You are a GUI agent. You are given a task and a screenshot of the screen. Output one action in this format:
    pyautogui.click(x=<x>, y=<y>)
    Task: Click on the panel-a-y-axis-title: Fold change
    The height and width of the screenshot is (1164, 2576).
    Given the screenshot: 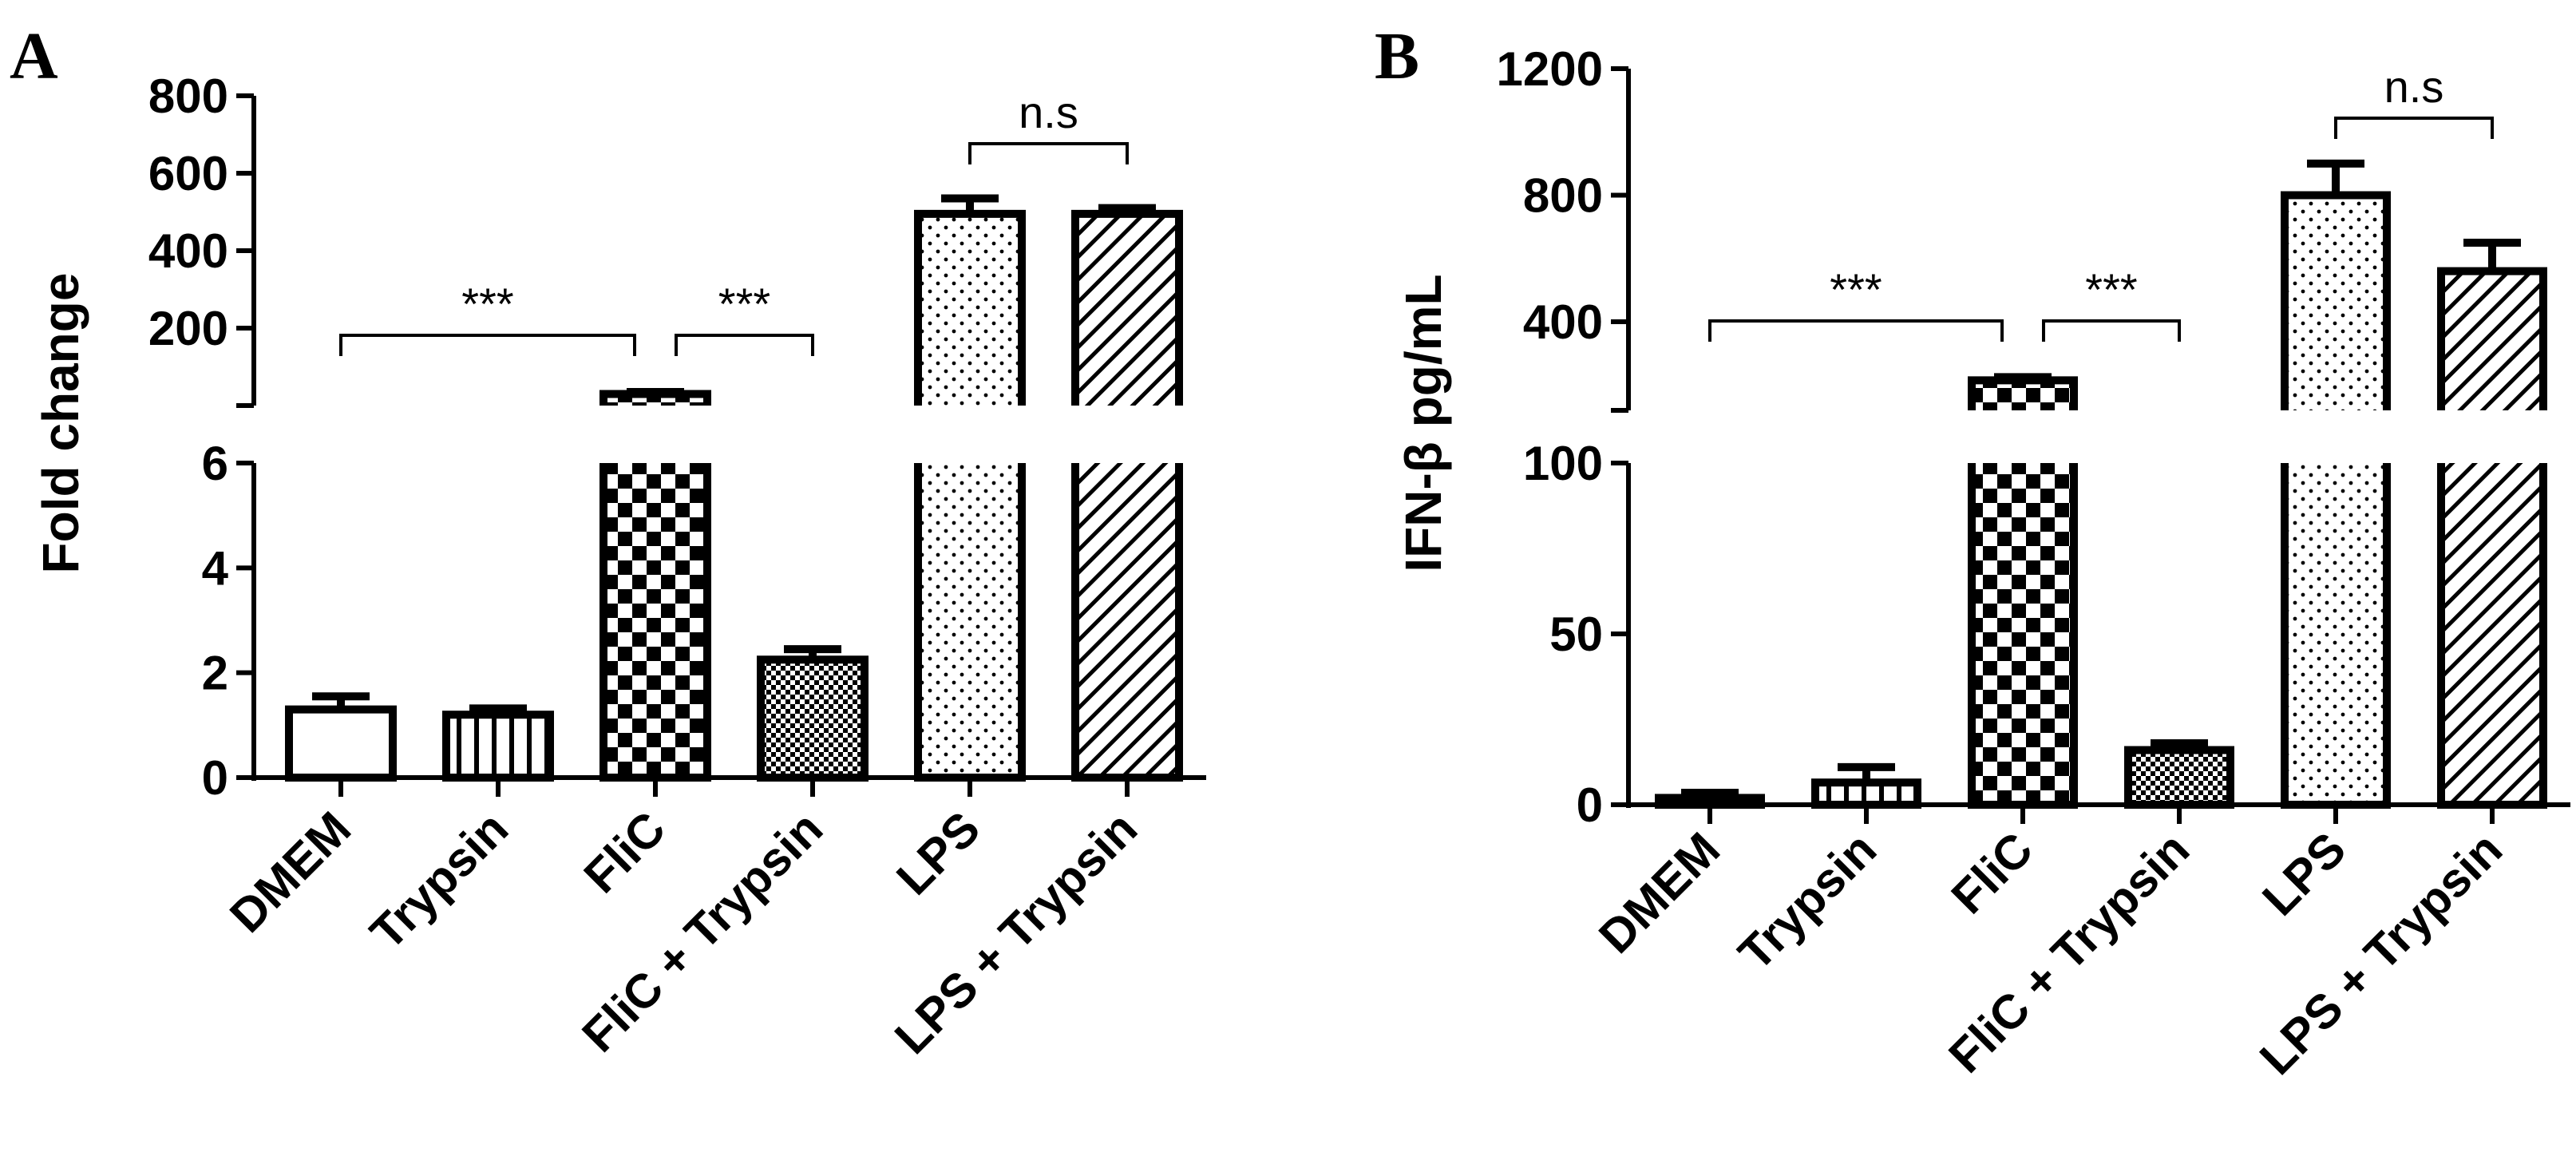 What is the action you would take?
    pyautogui.click(x=61, y=423)
    